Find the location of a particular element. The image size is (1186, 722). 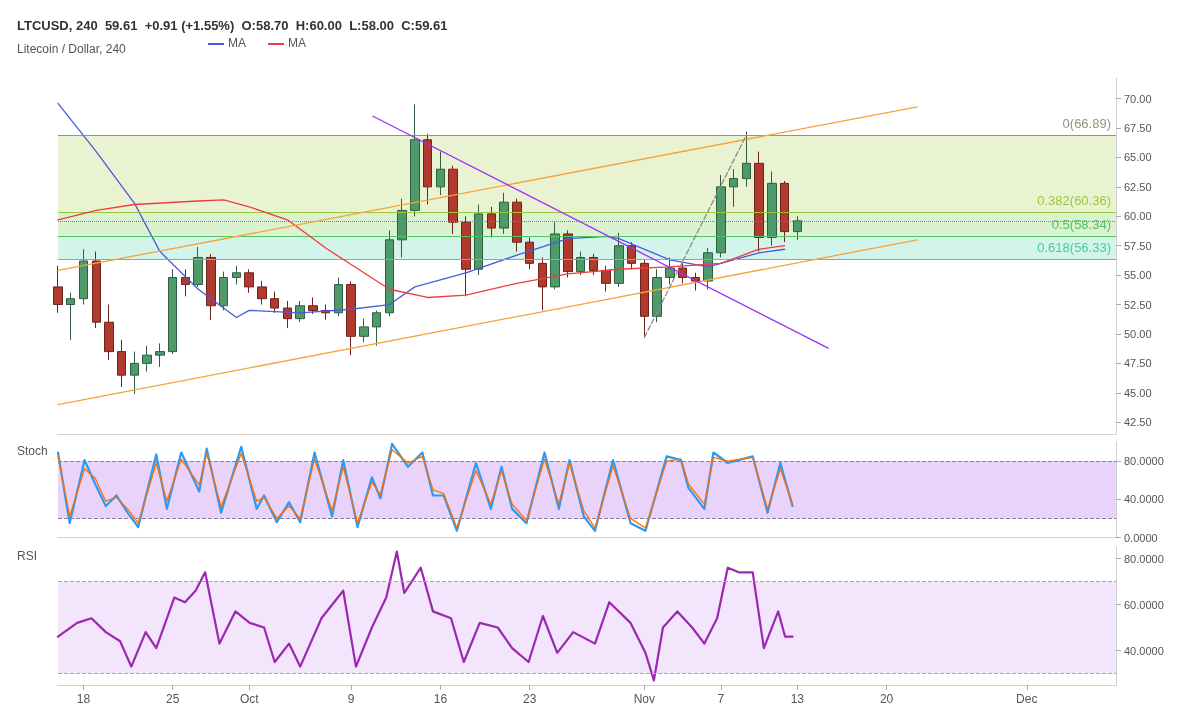

x-tick-label: 25 is located at coordinates (173, 699).